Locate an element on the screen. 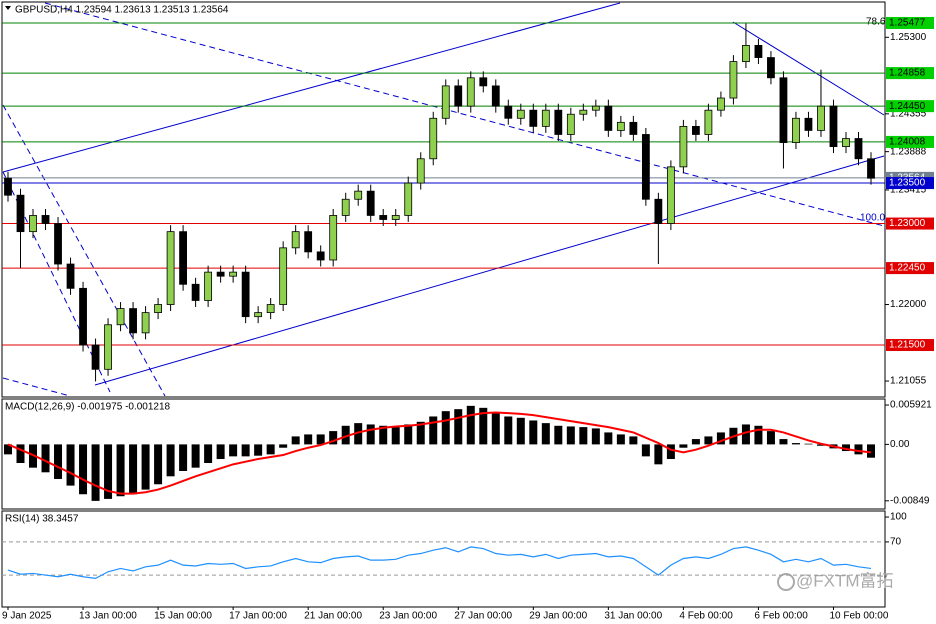 This screenshot has height=624, width=936. level-label: 1.22450 is located at coordinates (907, 268).